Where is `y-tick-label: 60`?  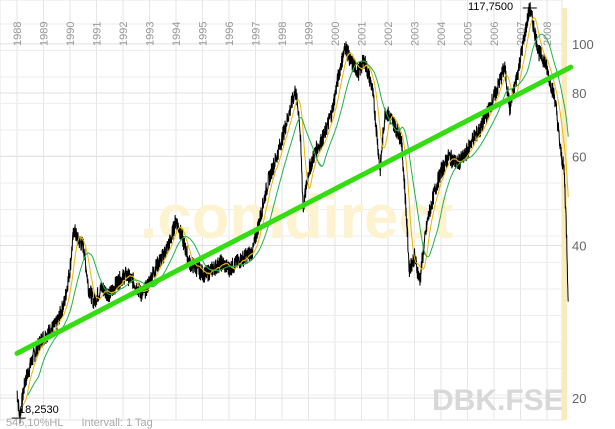
y-tick-label: 60 is located at coordinates (579, 156).